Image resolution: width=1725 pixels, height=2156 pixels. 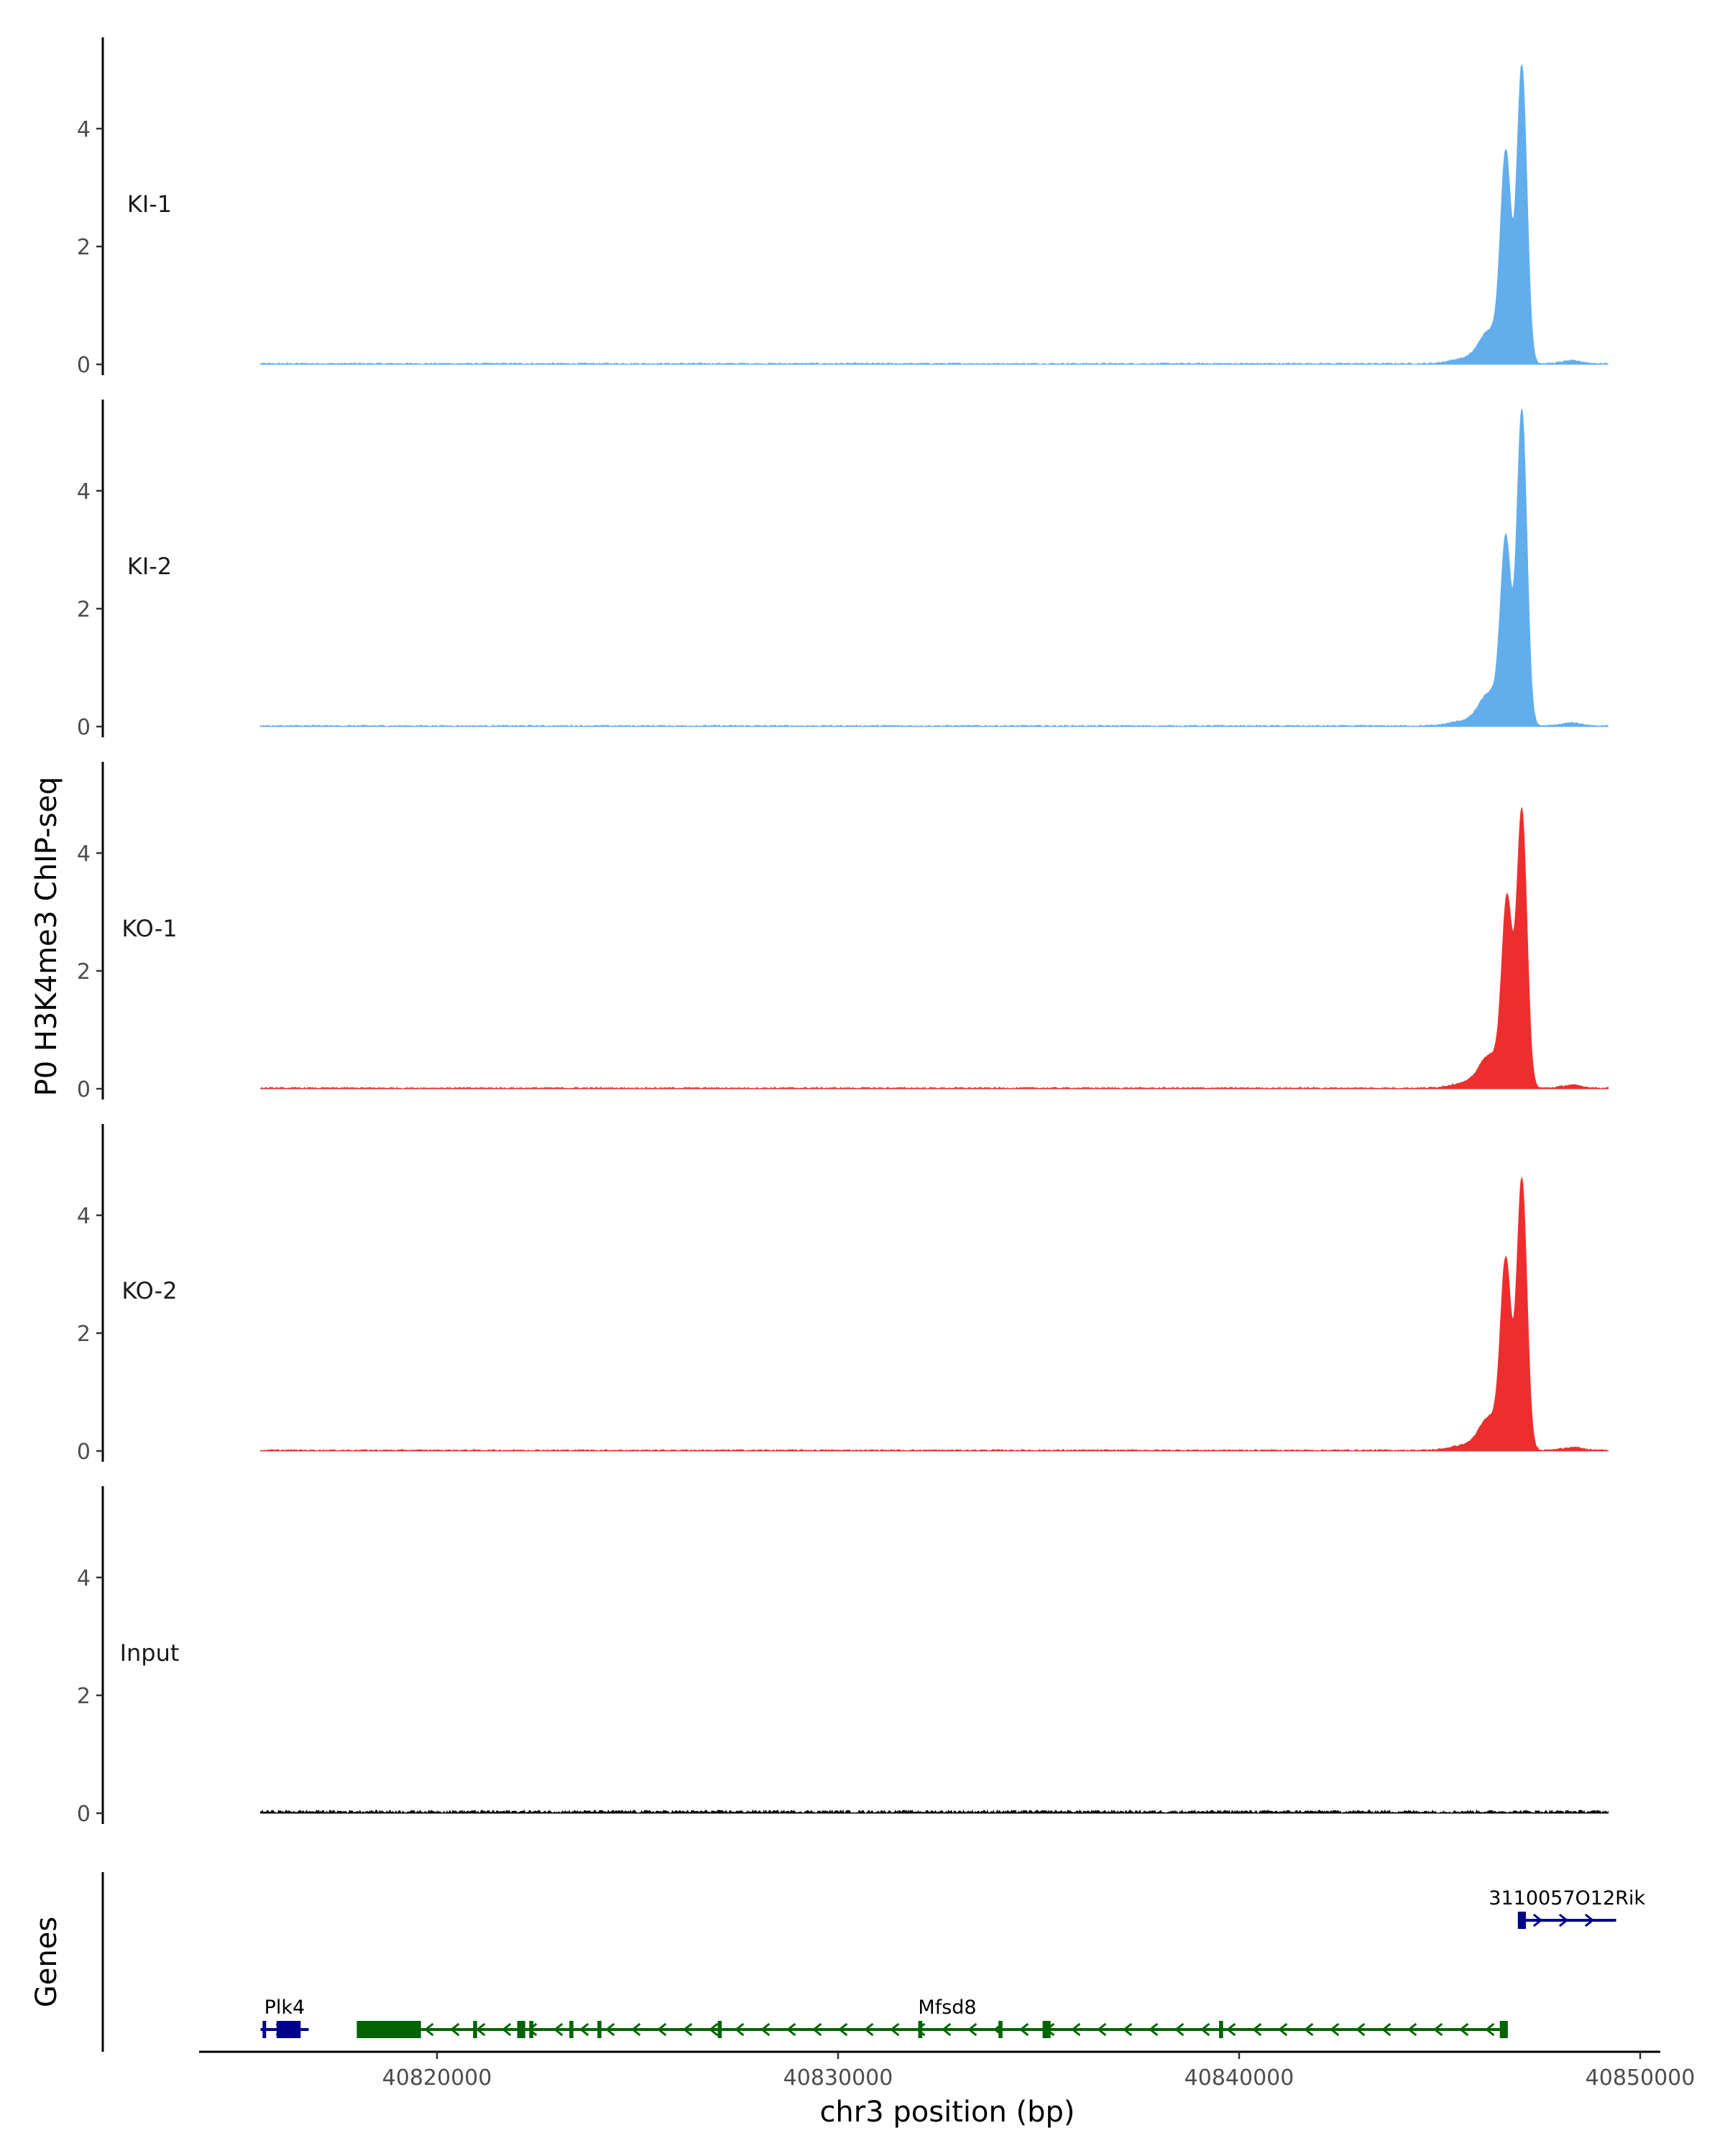 I want to click on genes-label: Genes, so click(x=46, y=1962).